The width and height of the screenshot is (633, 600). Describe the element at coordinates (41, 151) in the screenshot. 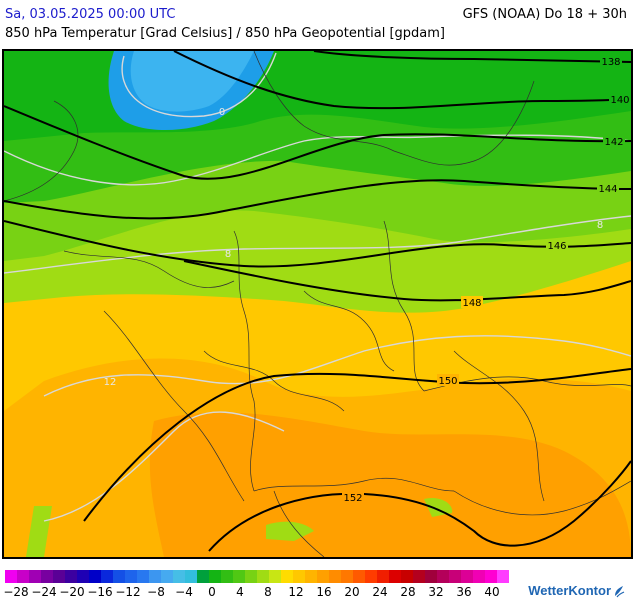

I see `british-coast` at that location.